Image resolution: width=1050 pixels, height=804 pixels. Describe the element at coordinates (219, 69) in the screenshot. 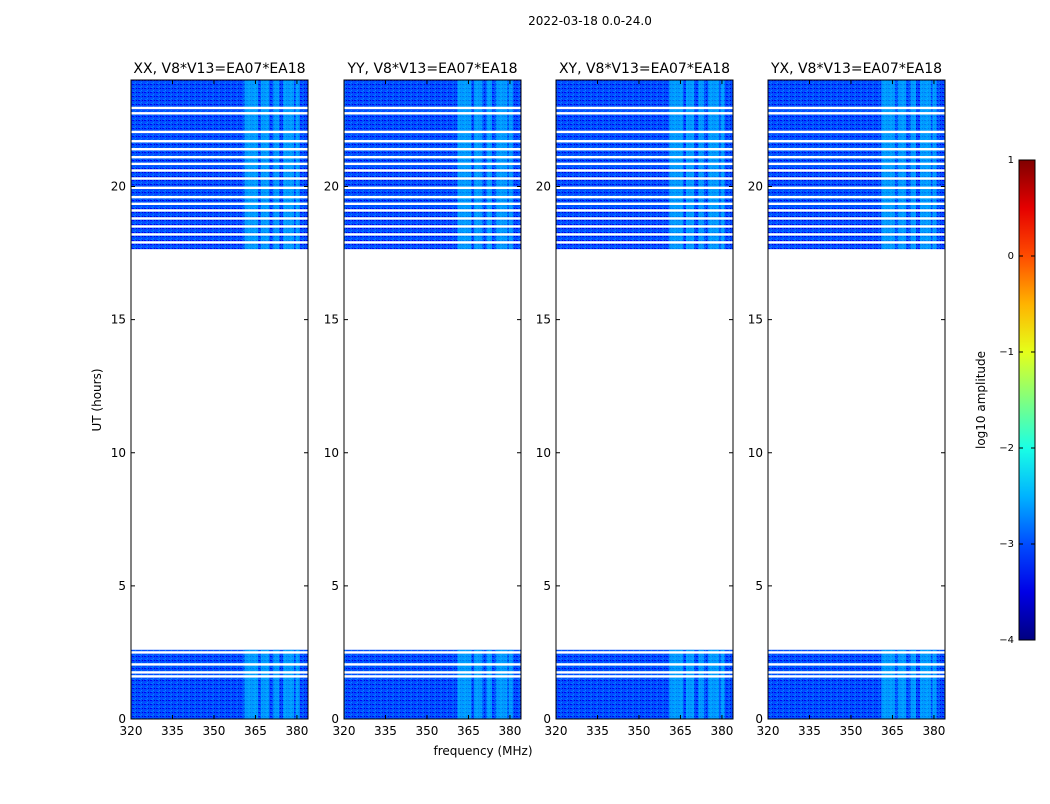

I see `panel-title: XX, V8*V13=EA07*EA18` at that location.